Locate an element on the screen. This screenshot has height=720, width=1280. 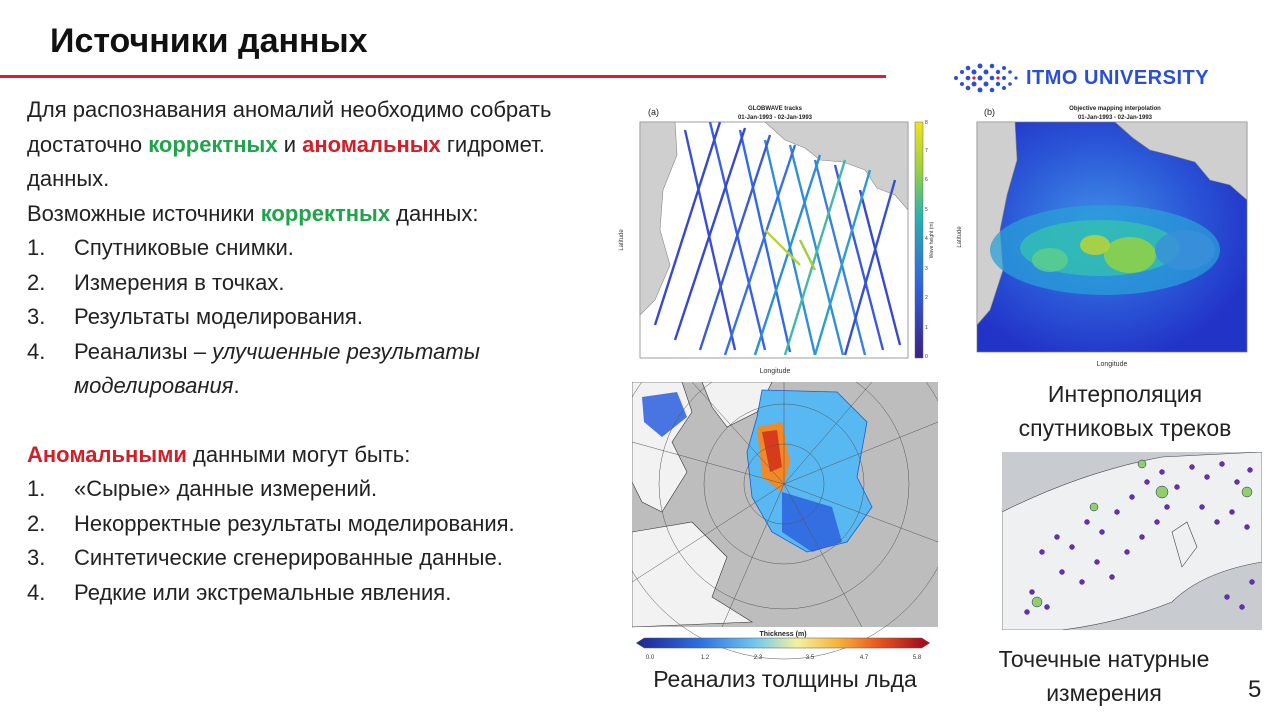
tracks-title: GLOBWAVE tracks is located at coordinates (775, 109).